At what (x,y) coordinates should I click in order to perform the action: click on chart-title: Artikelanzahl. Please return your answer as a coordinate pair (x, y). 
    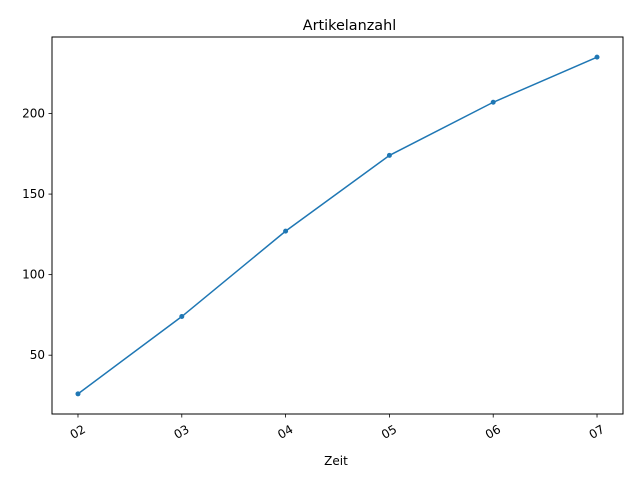
    Looking at the image, I should click on (350, 26).